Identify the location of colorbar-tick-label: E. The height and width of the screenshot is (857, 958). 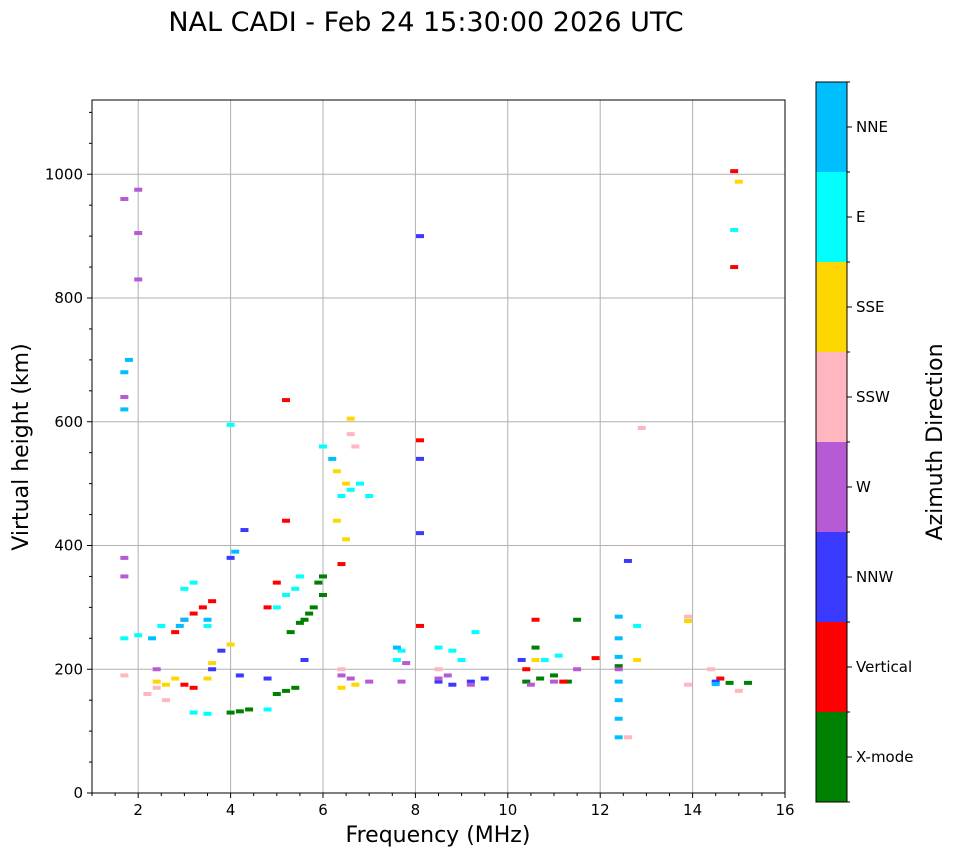
(860, 217).